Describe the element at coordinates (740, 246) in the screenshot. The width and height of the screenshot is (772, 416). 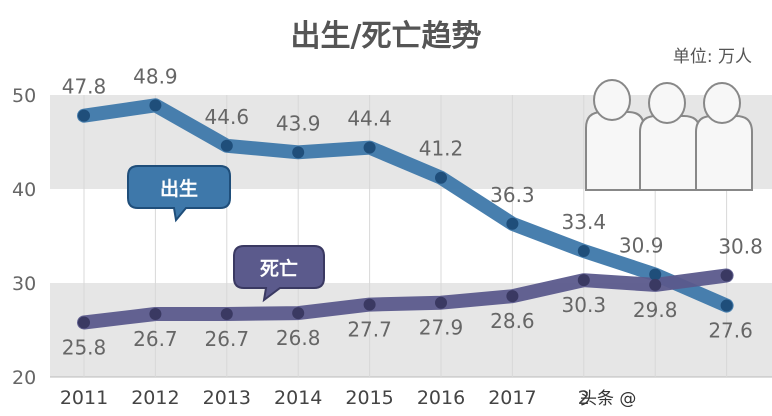
I see `data-label: 30.8` at that location.